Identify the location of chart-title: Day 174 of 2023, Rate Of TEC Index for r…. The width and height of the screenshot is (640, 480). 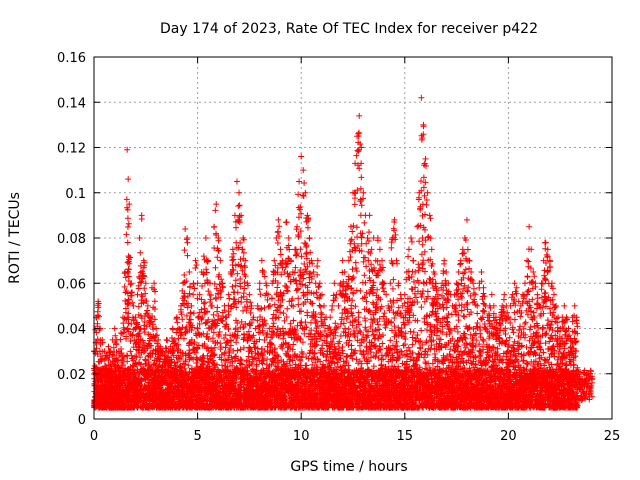
(349, 29).